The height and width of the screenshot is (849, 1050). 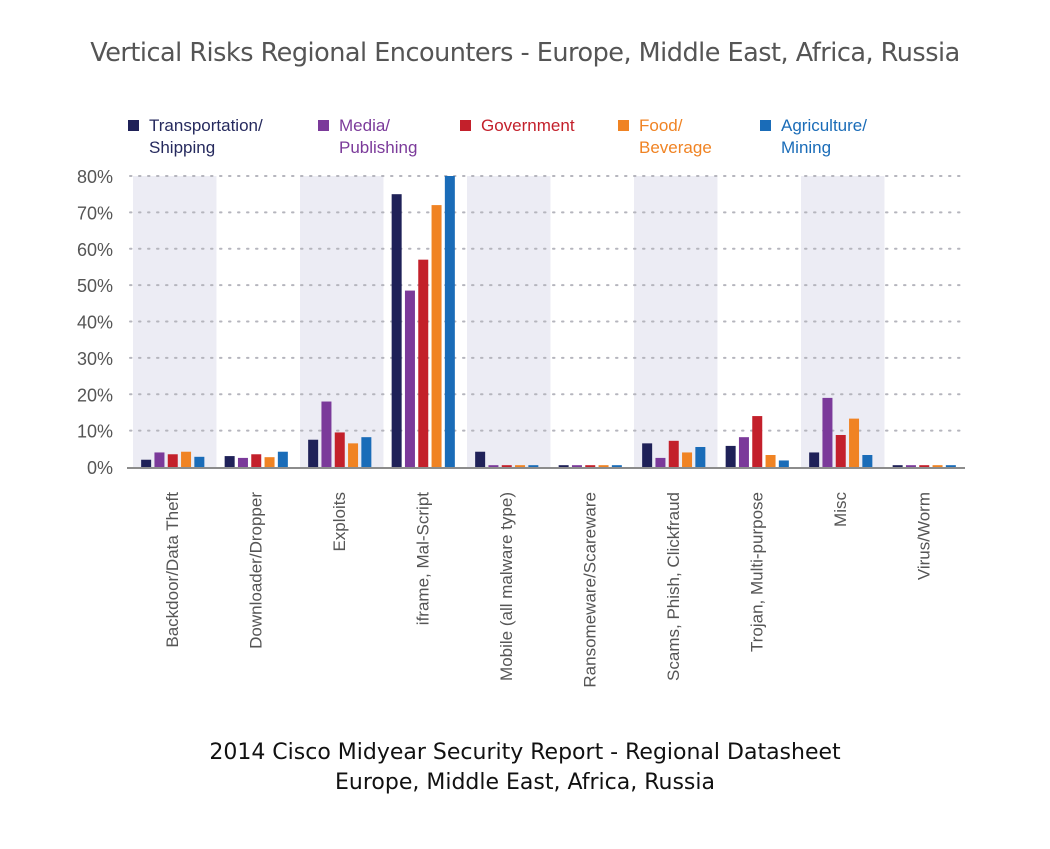 I want to click on legend-label: Agriculture/ Mining, so click(x=824, y=136).